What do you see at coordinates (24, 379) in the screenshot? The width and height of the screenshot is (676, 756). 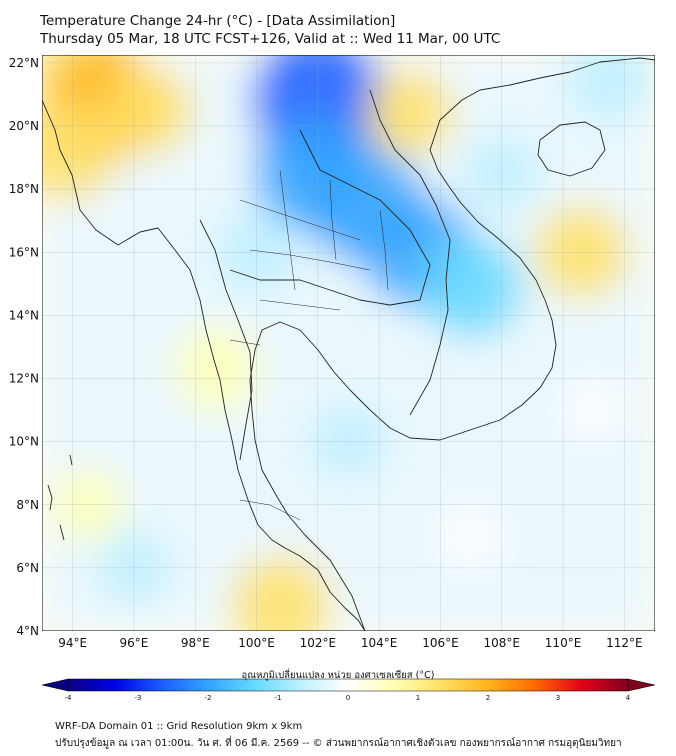 I see `lat-tick-label: 12°N` at bounding box center [24, 379].